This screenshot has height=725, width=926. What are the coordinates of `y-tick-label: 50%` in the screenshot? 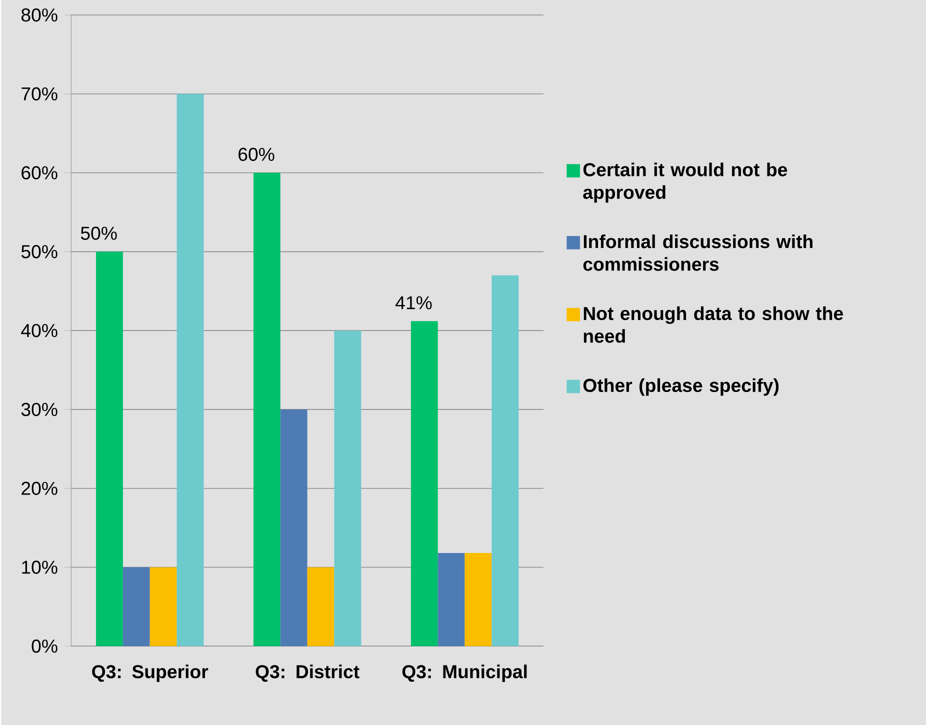 It's located at (39, 251).